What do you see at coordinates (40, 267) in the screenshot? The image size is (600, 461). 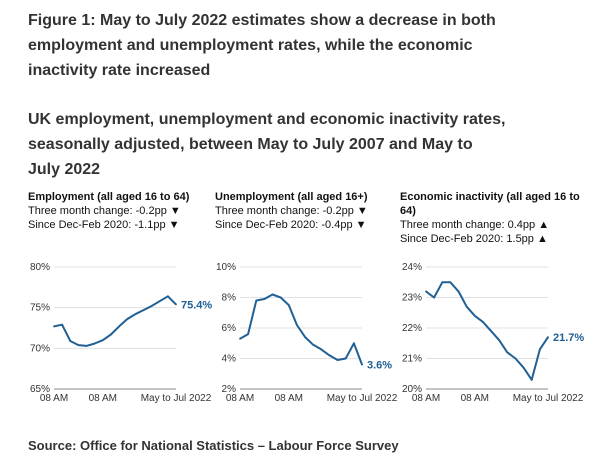 I see `y-tick-label: 80%` at bounding box center [40, 267].